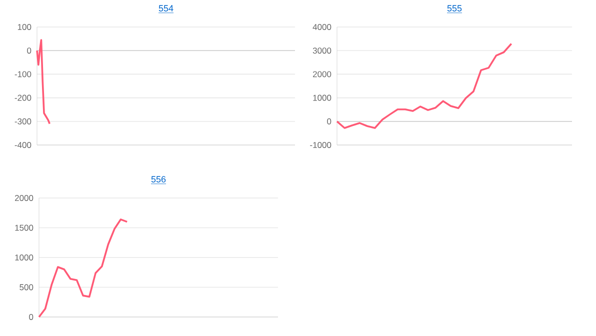 The width and height of the screenshot is (596, 336). What do you see at coordinates (27, 287) in the screenshot?
I see `y-tick-label: 500` at bounding box center [27, 287].